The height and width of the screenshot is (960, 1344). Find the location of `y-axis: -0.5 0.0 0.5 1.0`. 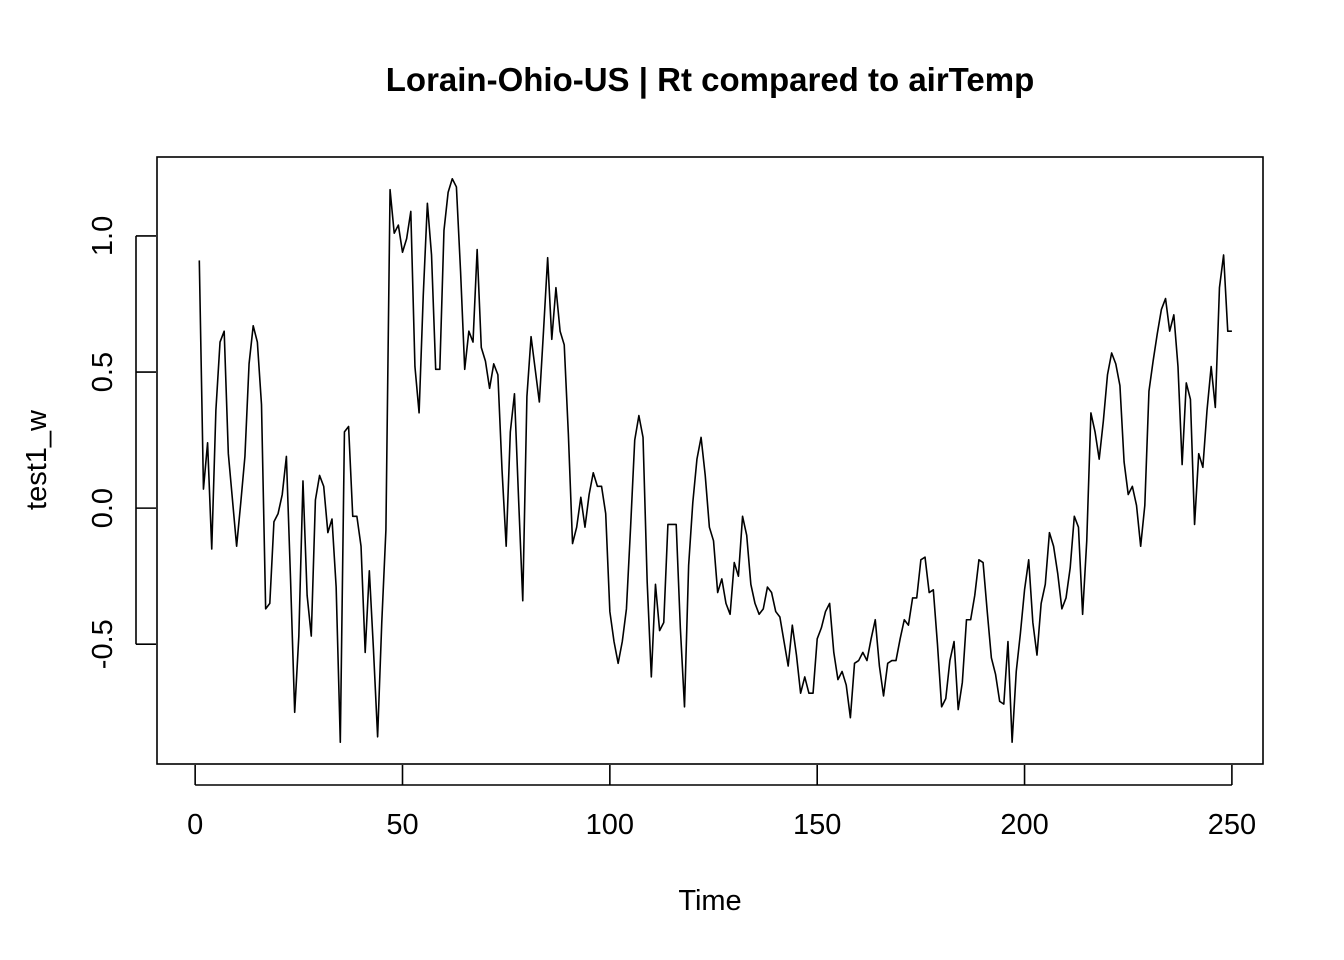

y-axis: -0.5 0.0 0.5 1.0 is located at coordinates (121, 442).